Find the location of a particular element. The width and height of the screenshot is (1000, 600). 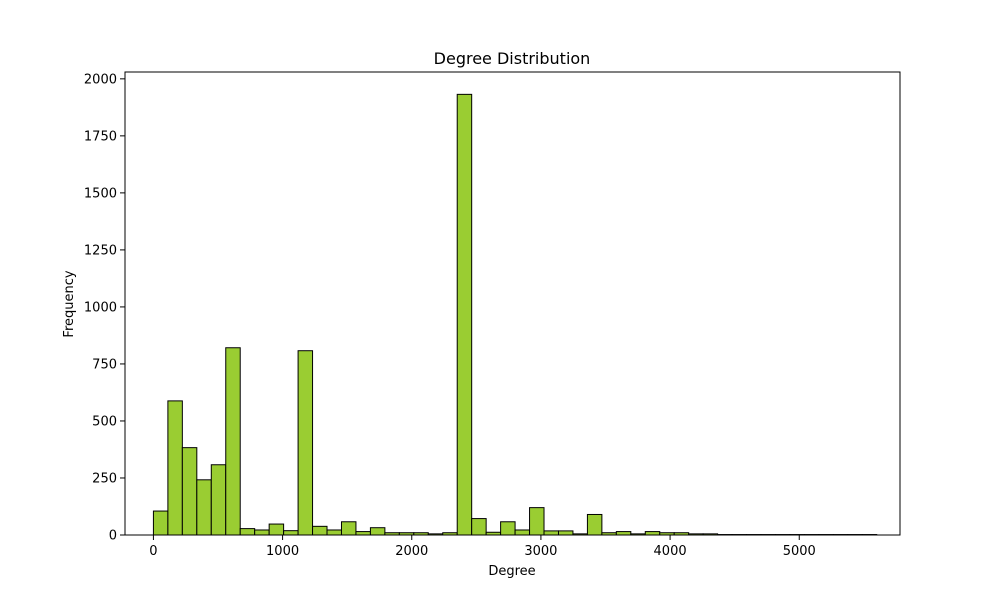

chart-title: Degree Distribution is located at coordinates (512, 58).